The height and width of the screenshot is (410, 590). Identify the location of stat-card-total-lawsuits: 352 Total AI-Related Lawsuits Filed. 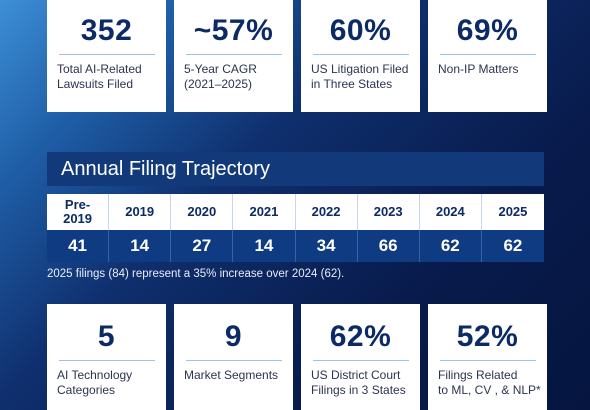
(106, 56).